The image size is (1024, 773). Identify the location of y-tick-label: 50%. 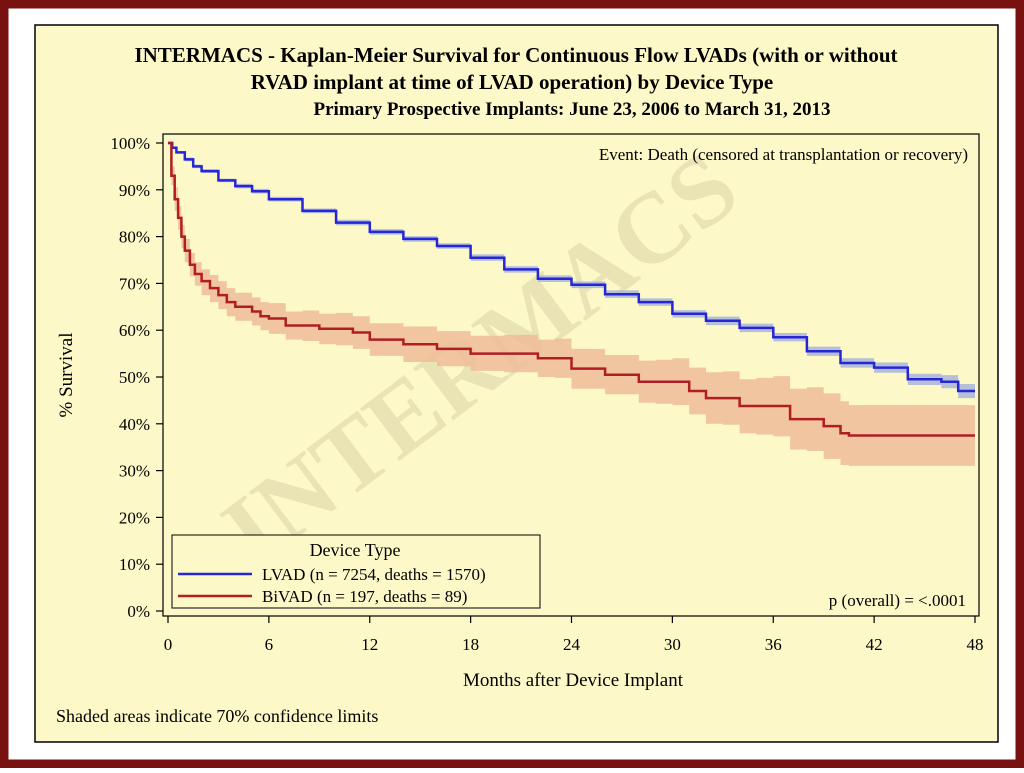
(134, 377).